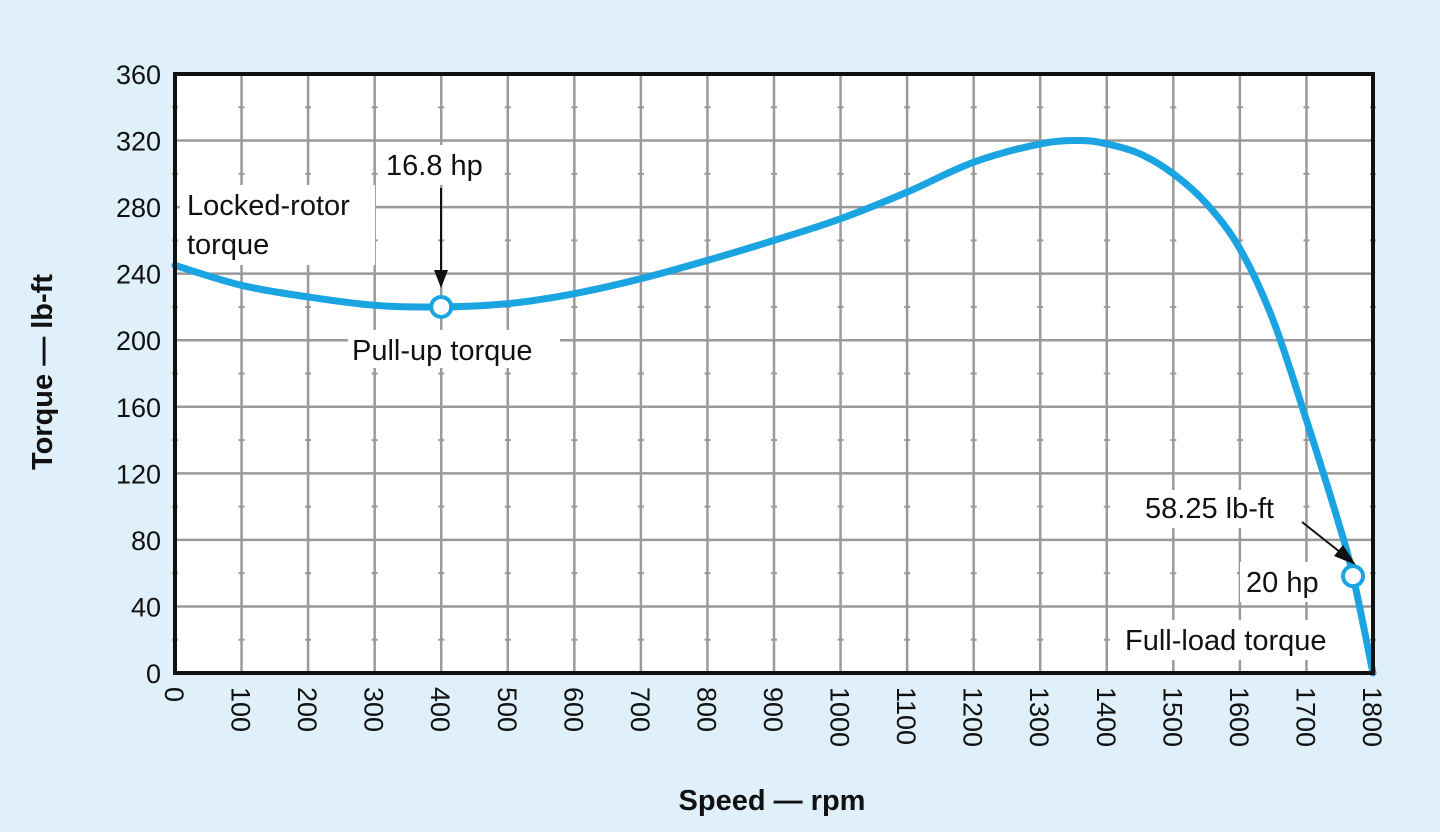 The width and height of the screenshot is (1440, 832). I want to click on y-tick-label: 160, so click(138, 408).